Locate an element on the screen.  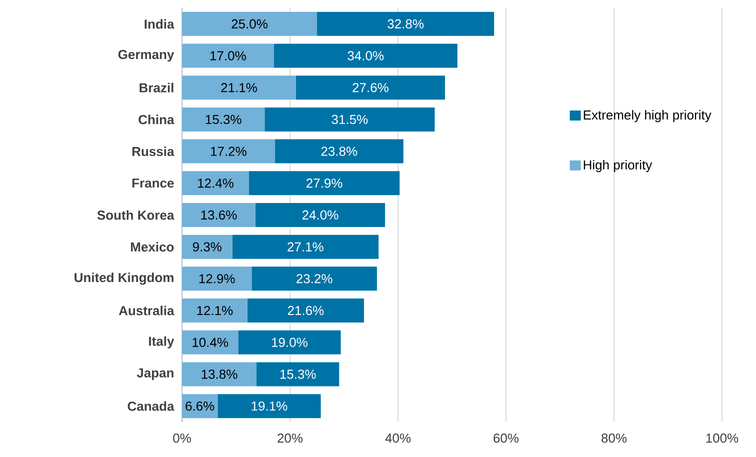
data-label: 23.2% is located at coordinates (314, 279).